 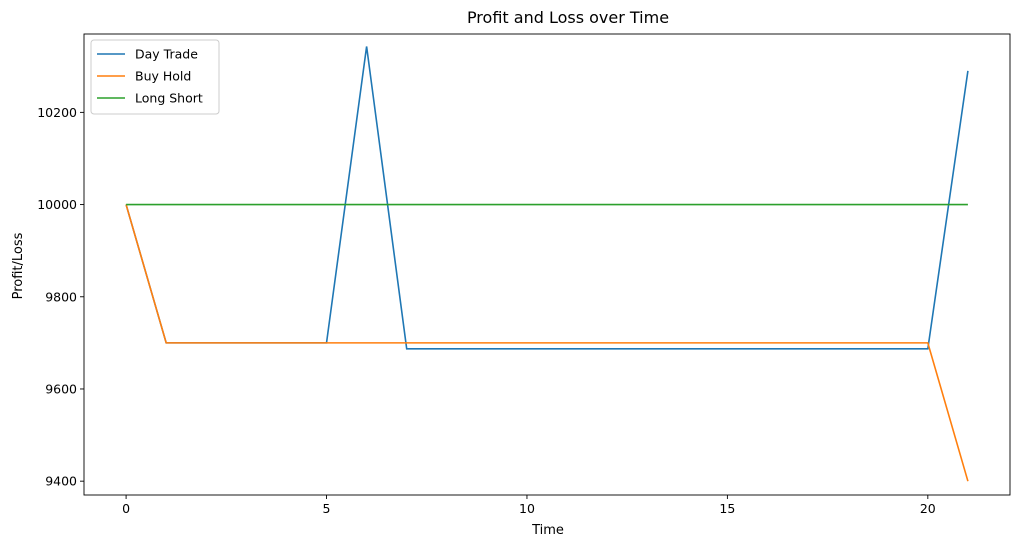 I want to click on x-axis-label: Time, so click(x=547, y=530).